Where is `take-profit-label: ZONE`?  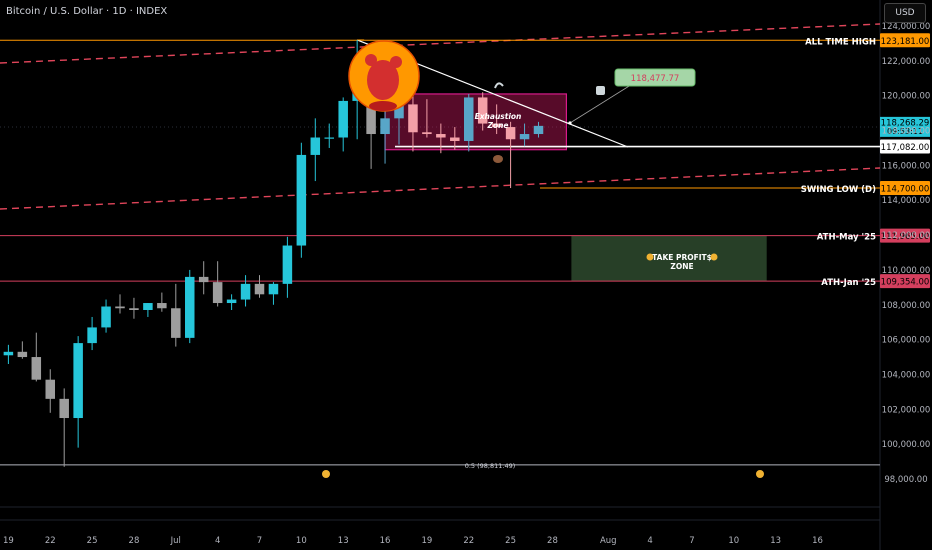 take-profit-label: ZONE is located at coordinates (681, 266).